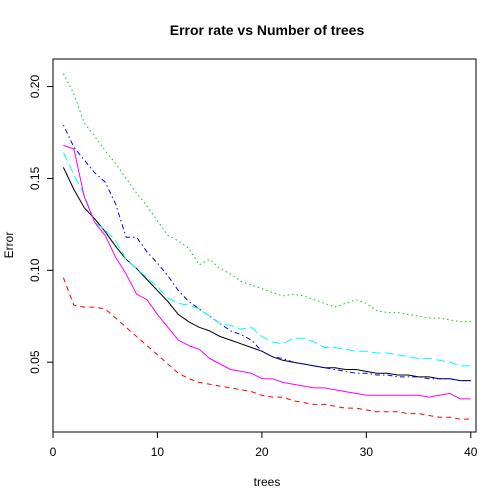 This screenshot has width=504, height=504. What do you see at coordinates (158, 452) in the screenshot?
I see `x-tick-label: 10` at bounding box center [158, 452].